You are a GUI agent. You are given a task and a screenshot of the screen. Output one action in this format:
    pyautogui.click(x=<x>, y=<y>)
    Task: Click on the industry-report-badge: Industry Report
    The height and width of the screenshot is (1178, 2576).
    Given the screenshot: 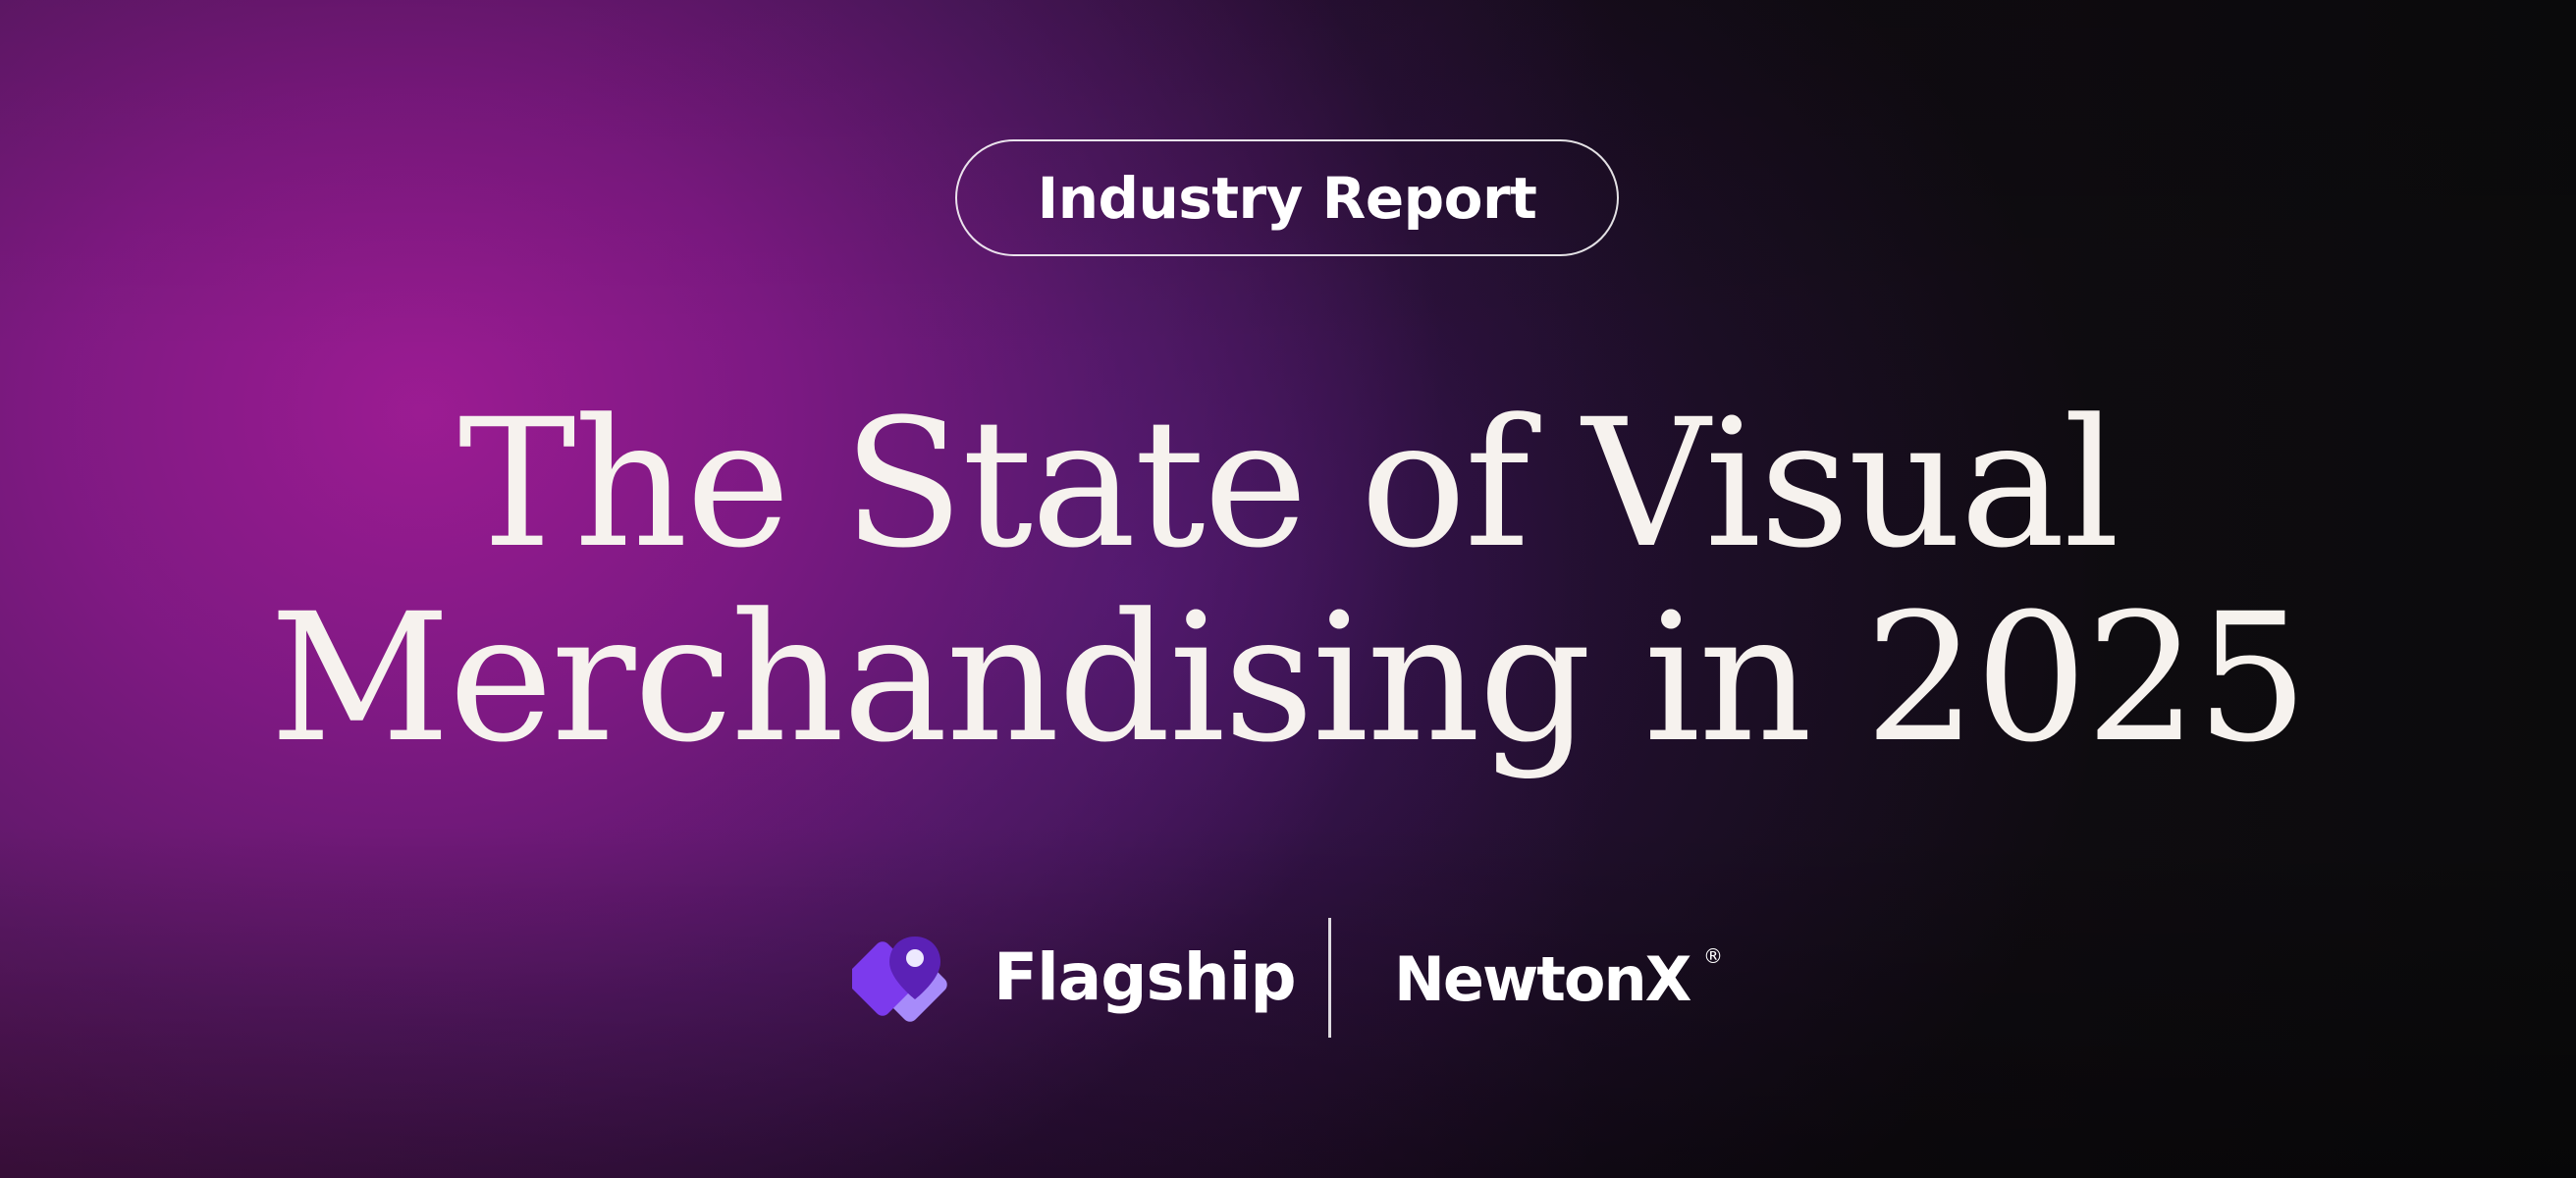 What is the action you would take?
    pyautogui.click(x=1287, y=197)
    